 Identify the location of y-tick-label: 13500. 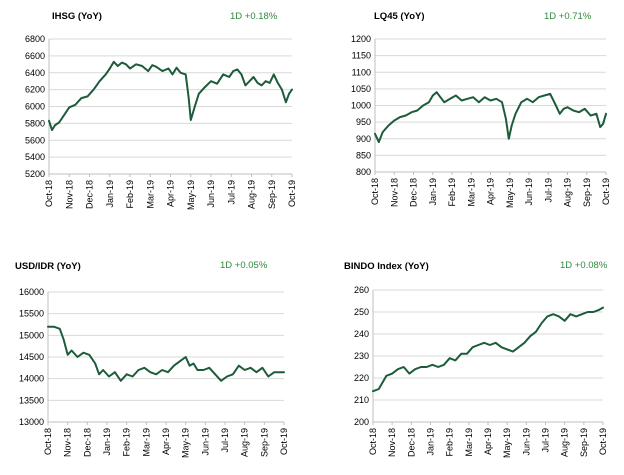
(31, 400).